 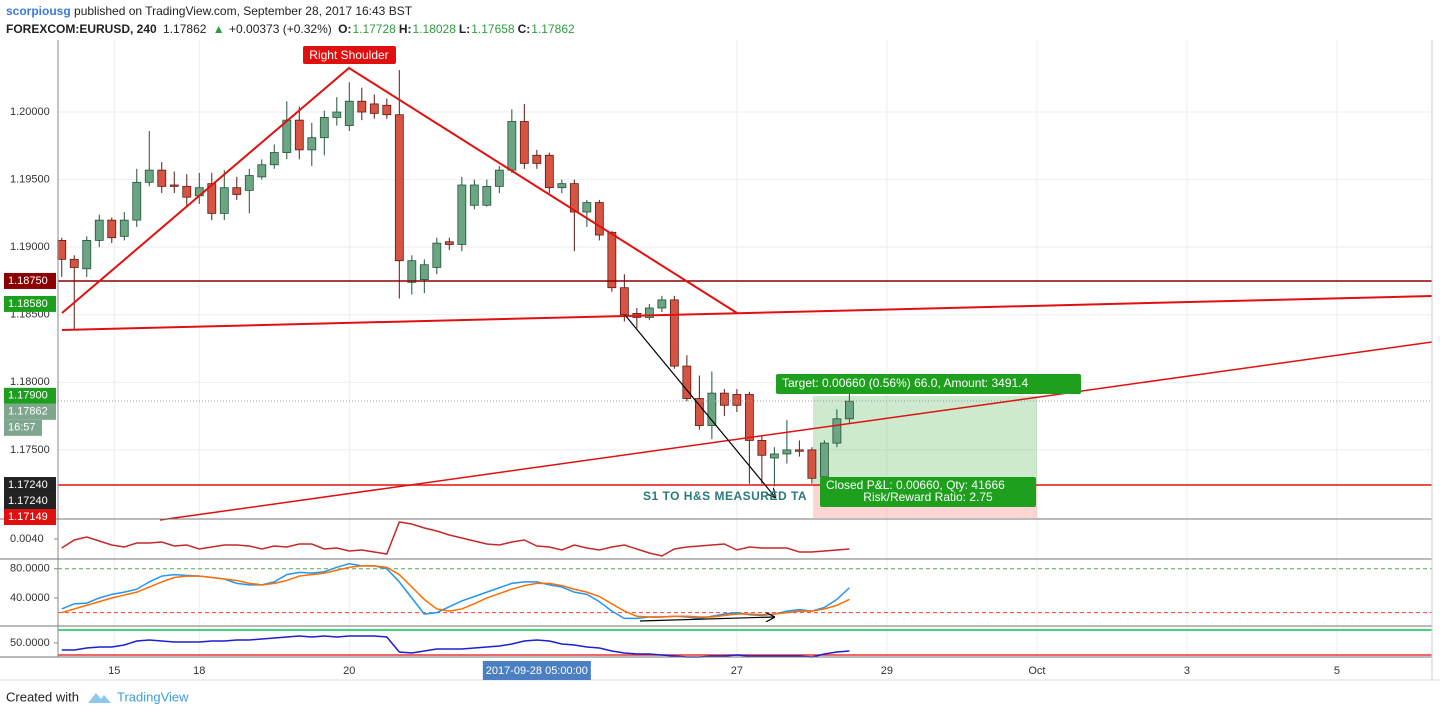 I want to click on change: +0.00373 (+0.32%), so click(x=280, y=29).